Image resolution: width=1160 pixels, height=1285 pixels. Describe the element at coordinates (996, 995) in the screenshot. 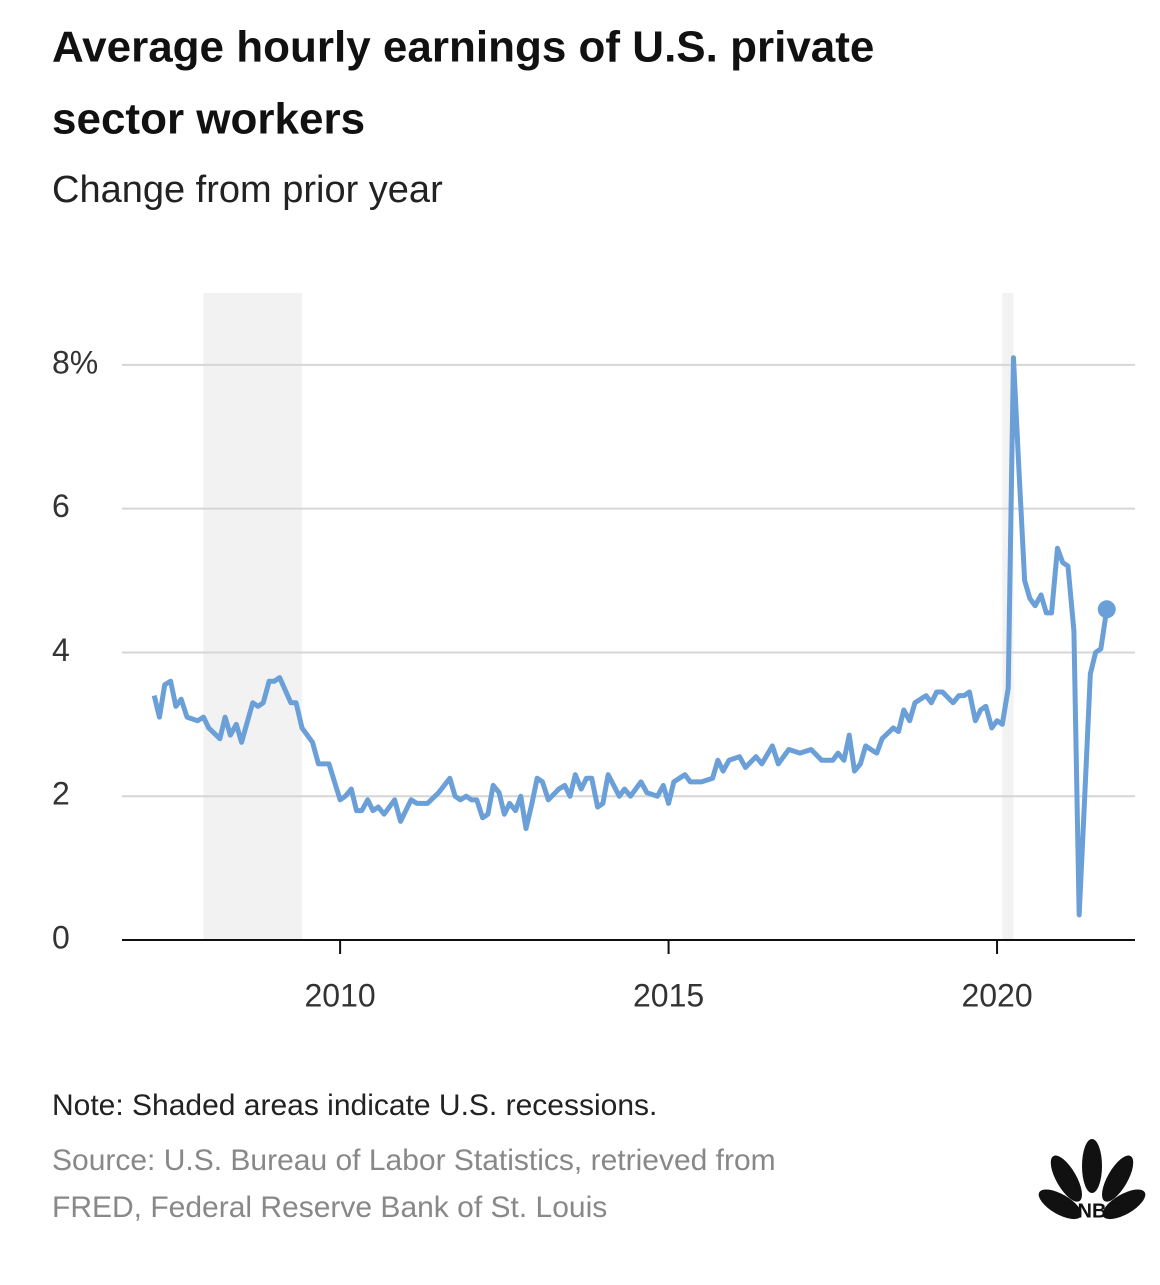

I see `x-tick-label: 2020` at that location.